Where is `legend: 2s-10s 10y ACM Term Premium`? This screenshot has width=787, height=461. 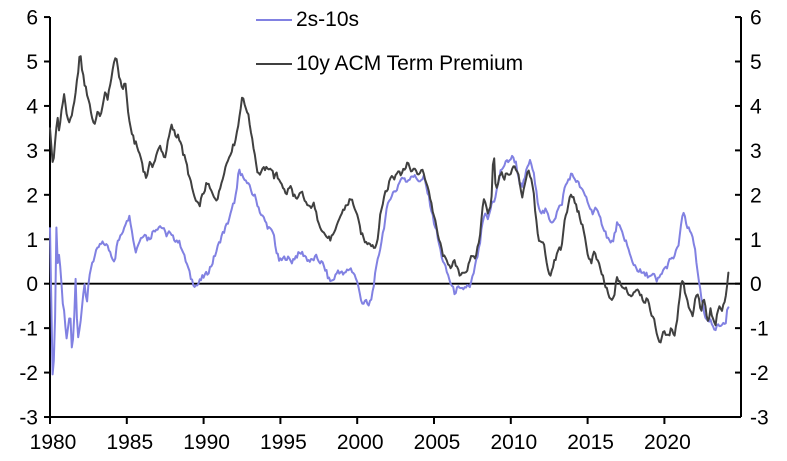 legend: 2s-10s 10y ACM Term Premium is located at coordinates (389, 52).